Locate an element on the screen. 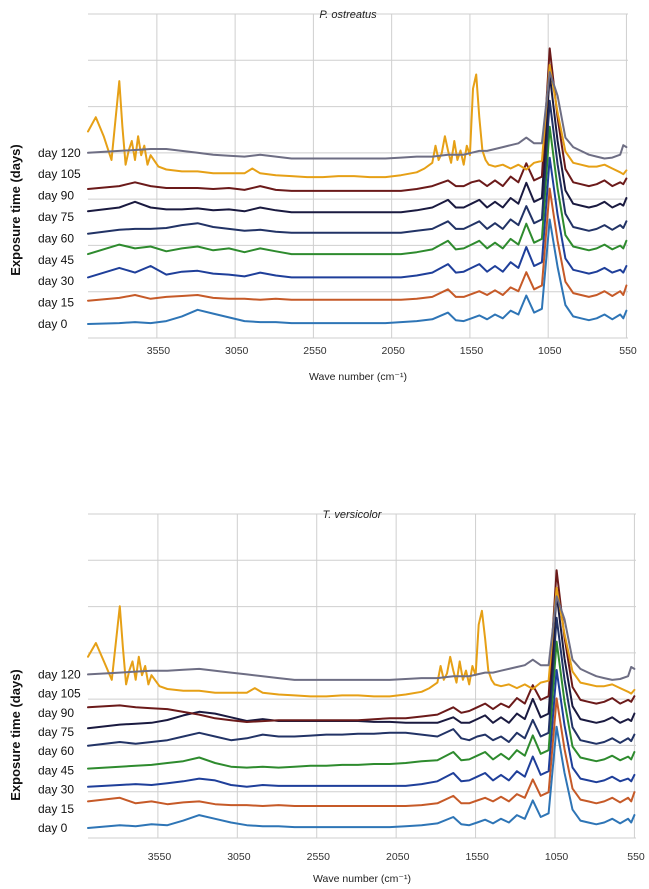 This screenshot has height=889, width=649. chart-title: T. versicolor is located at coordinates (353, 515).